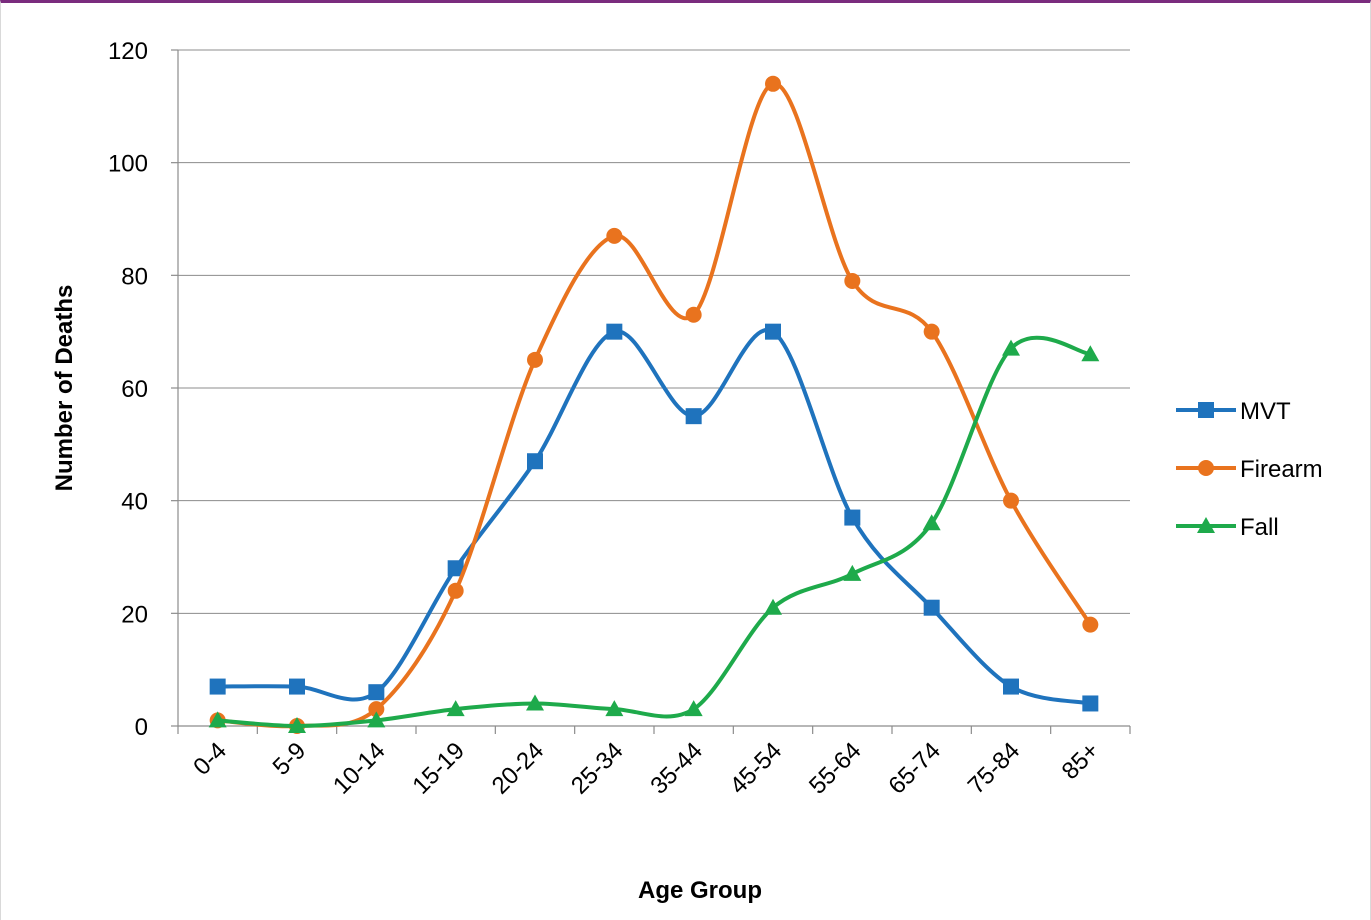 The width and height of the screenshot is (1371, 920). I want to click on legend-label-mvt: MVT, so click(1265, 411).